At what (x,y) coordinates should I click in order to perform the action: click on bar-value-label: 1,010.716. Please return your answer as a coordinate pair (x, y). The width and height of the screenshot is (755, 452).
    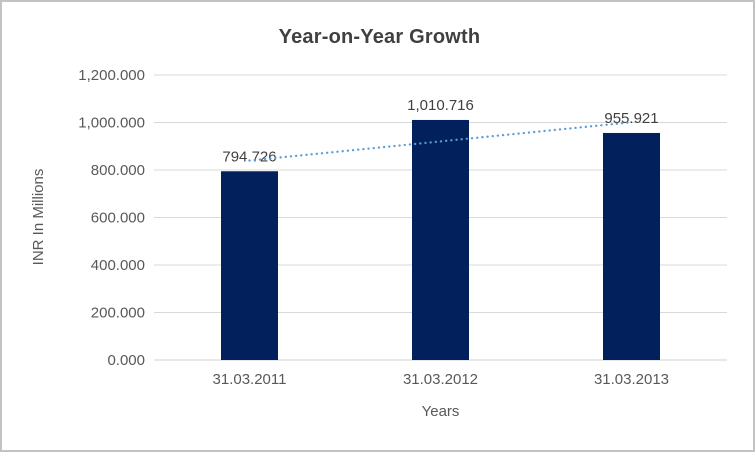
    Looking at the image, I should click on (440, 105).